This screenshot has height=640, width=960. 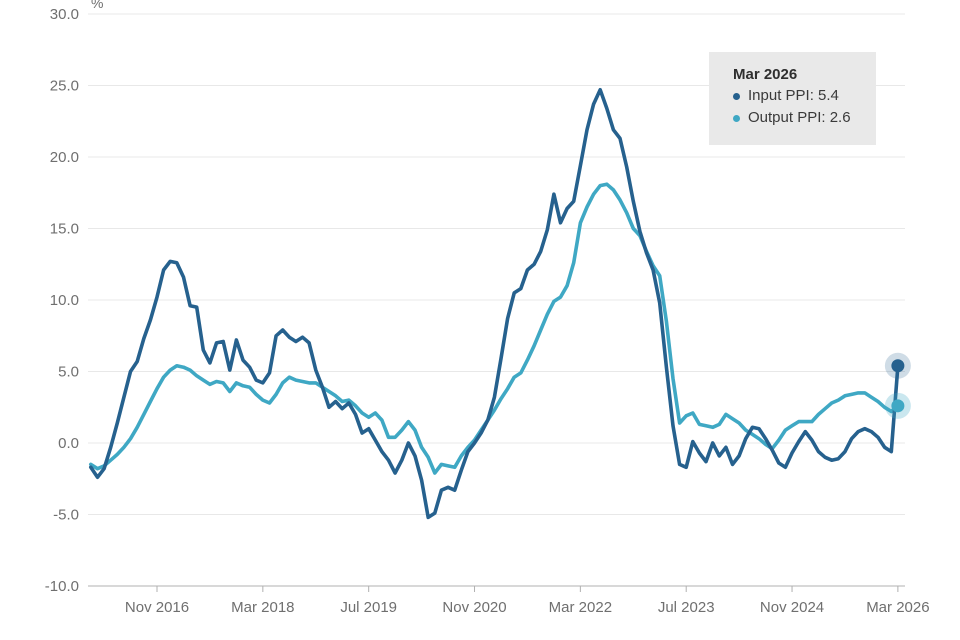 What do you see at coordinates (792, 607) in the screenshot?
I see `x-axis-tick-label: Nov 2024` at bounding box center [792, 607].